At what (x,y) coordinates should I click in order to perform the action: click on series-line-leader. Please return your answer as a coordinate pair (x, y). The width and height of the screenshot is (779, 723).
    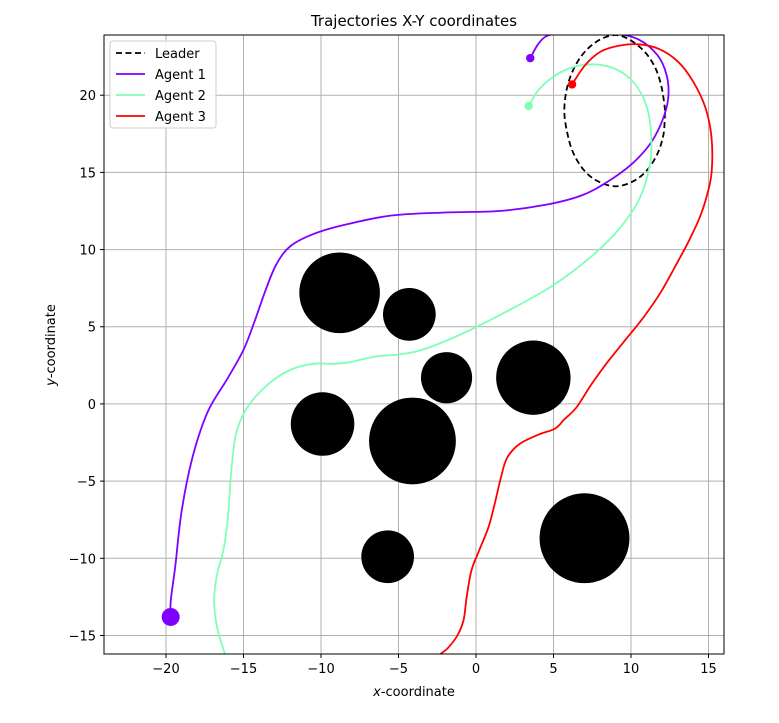
    Looking at the image, I should click on (614, 111).